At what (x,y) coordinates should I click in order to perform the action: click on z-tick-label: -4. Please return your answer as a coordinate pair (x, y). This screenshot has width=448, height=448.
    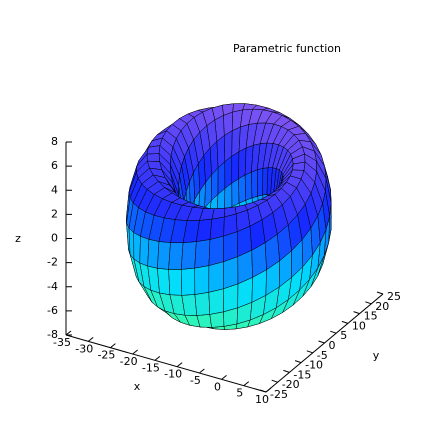
    Looking at the image, I should click on (52, 286).